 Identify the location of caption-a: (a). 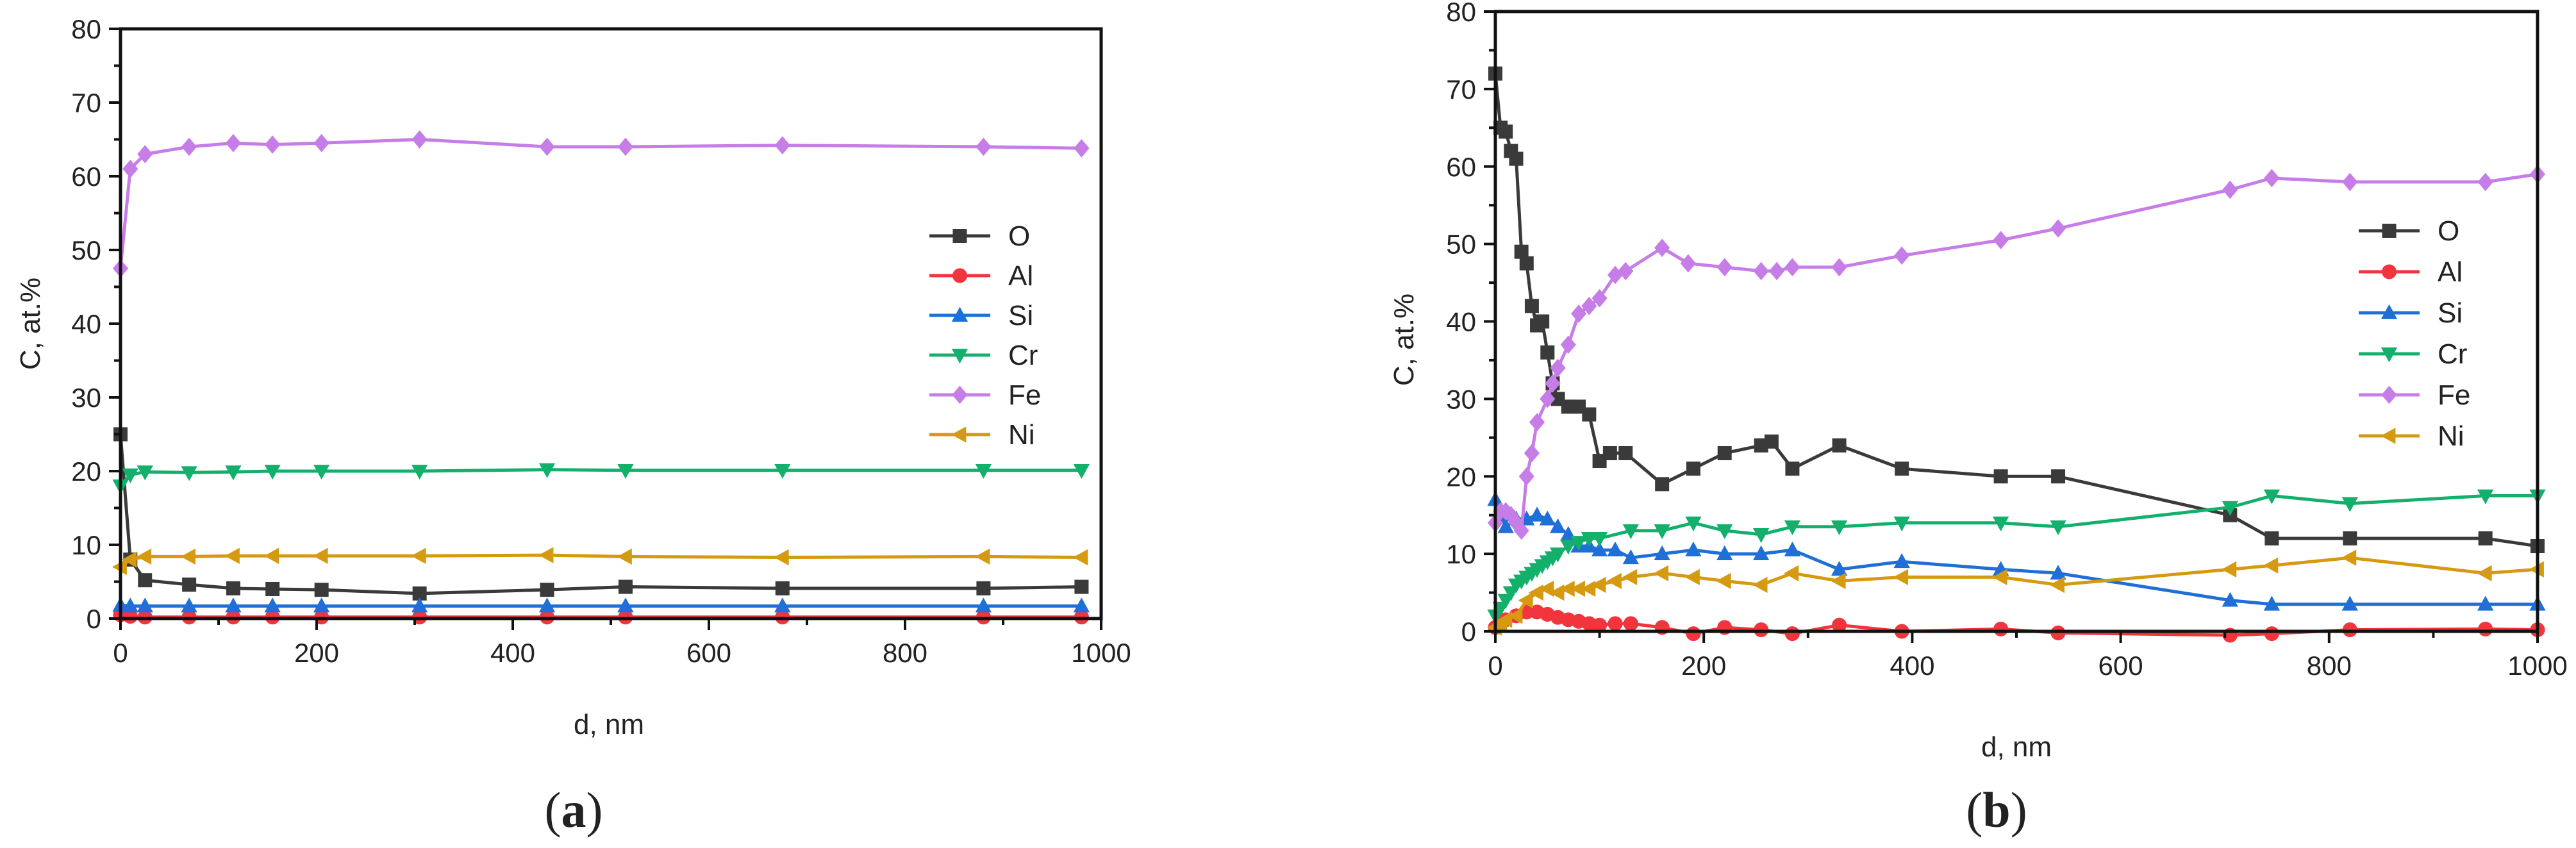
(574, 810).